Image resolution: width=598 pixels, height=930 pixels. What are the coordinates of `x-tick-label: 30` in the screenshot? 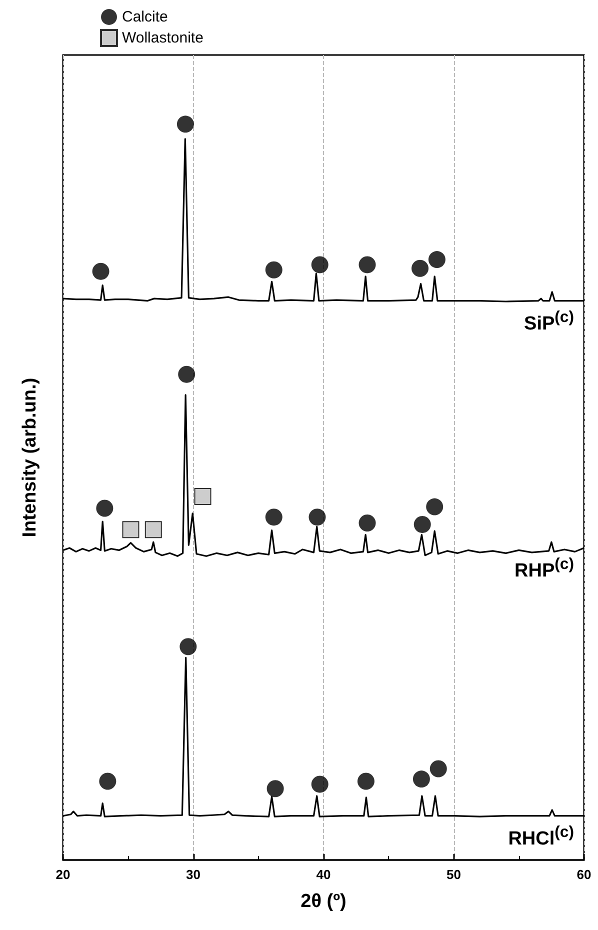 It's located at (193, 874).